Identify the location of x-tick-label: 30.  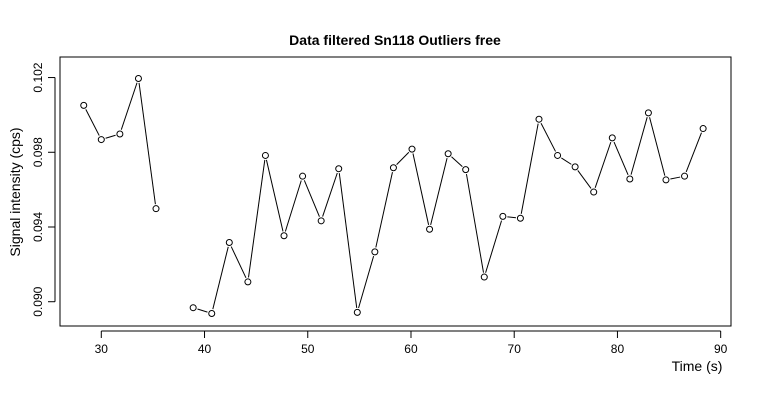
(102, 349).